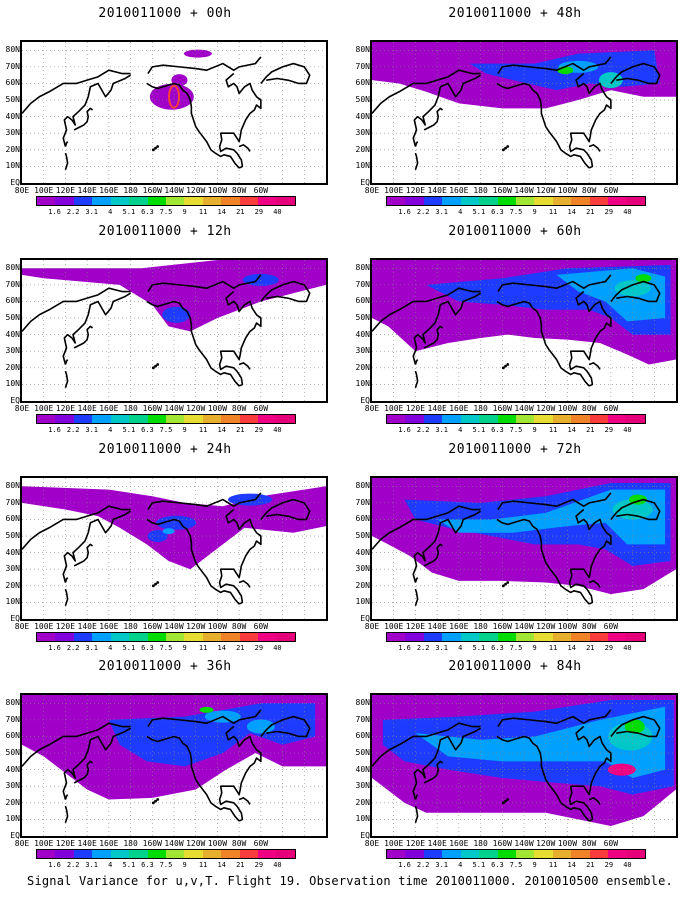 This screenshot has width=700, height=900. What do you see at coordinates (516, 865) in the screenshot?
I see `colorbar-label: 7.5` at bounding box center [516, 865].